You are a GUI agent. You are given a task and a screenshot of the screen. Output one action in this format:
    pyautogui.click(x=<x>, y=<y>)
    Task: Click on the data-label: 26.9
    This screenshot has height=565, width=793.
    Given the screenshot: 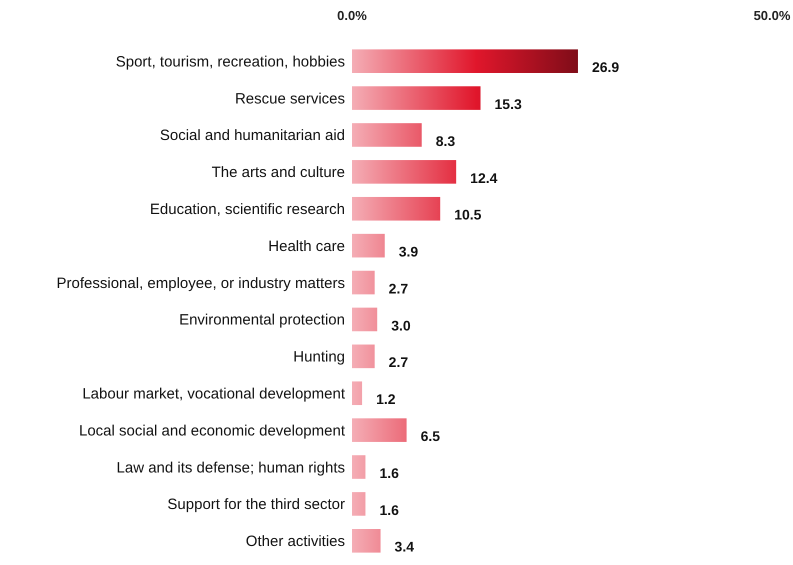 What is the action you would take?
    pyautogui.click(x=606, y=67)
    